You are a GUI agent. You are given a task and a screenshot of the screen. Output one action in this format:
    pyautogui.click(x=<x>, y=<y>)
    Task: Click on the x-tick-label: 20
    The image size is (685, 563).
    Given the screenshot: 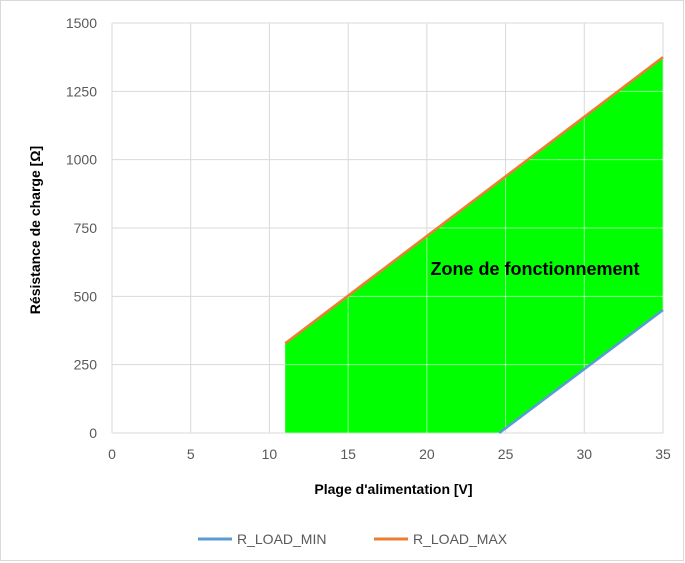 What is the action you would take?
    pyautogui.click(x=427, y=454)
    